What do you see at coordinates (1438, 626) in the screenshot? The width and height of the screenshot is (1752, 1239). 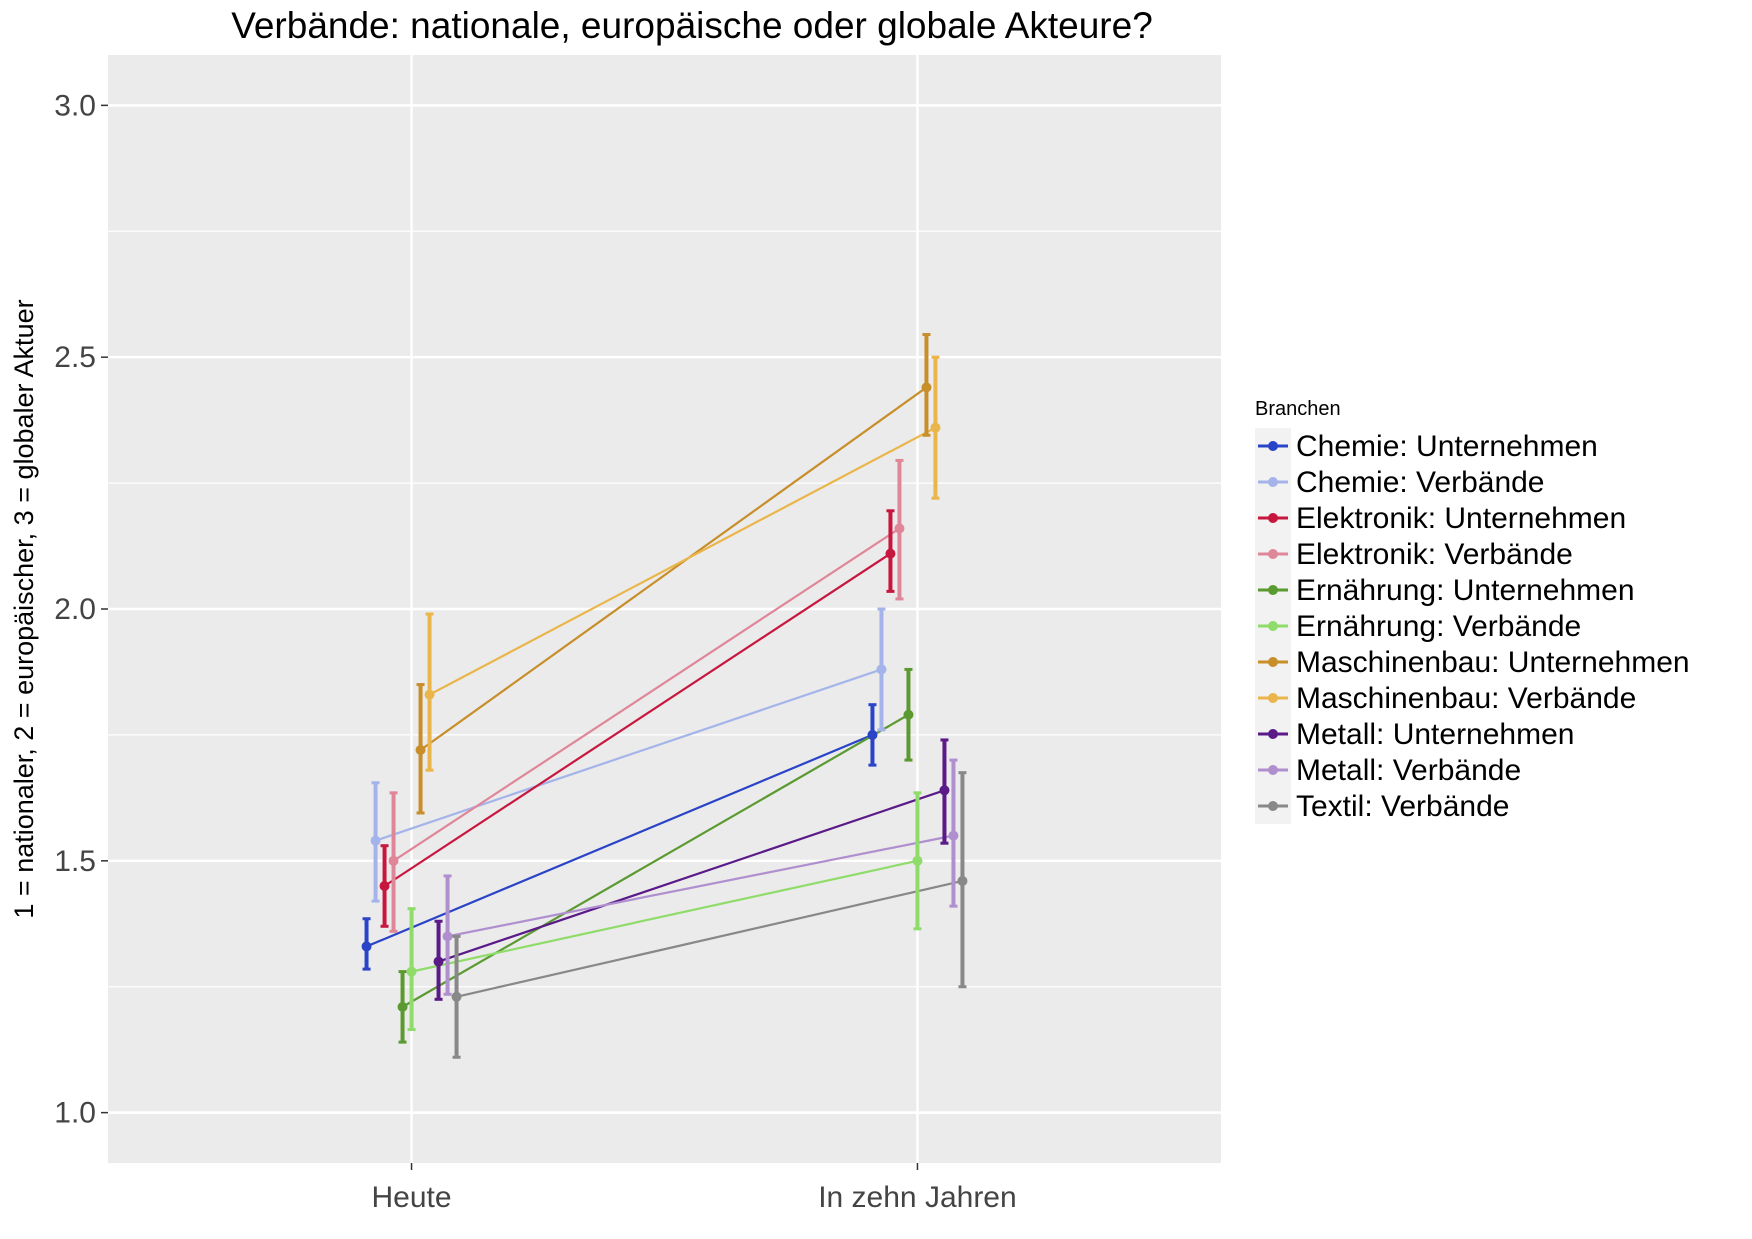 I see `legend-label: Ernährung: Verbände` at bounding box center [1438, 626].